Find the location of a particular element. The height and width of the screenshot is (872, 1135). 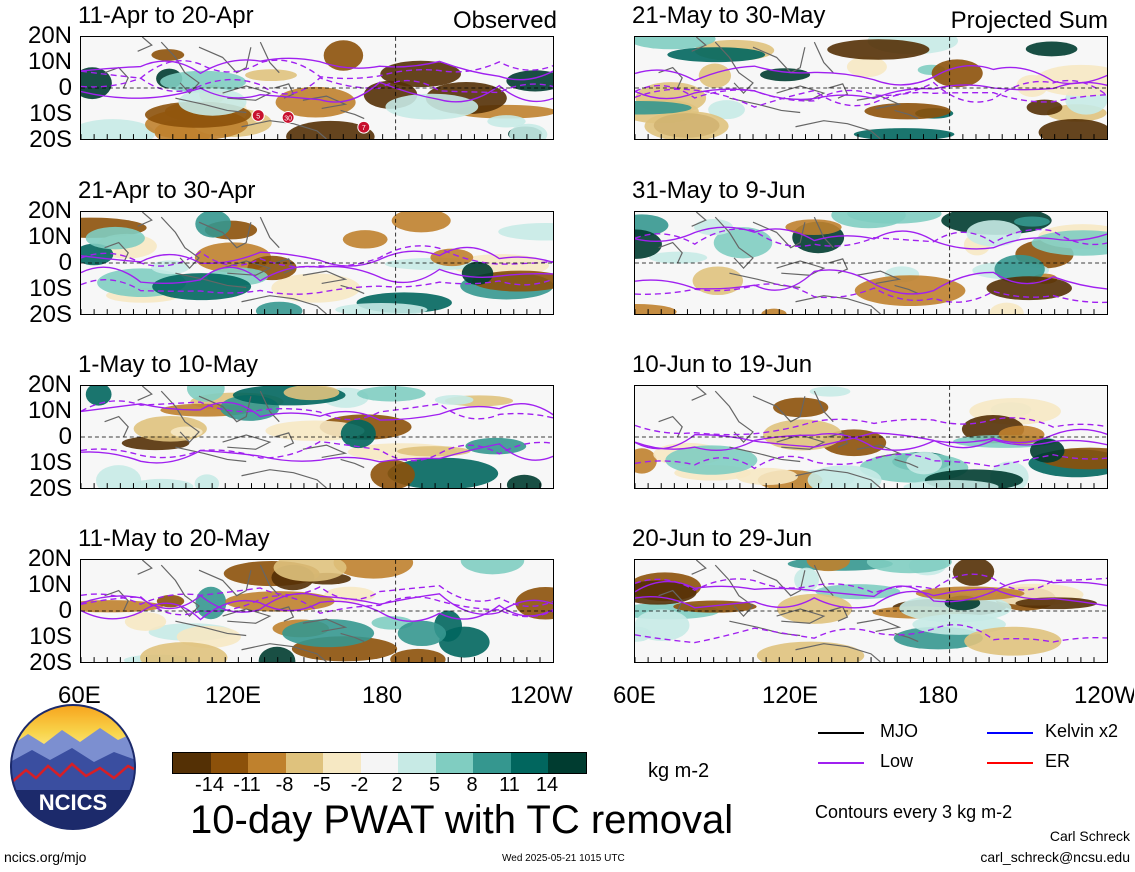

lat-label: 20N is located at coordinates (49, 558).